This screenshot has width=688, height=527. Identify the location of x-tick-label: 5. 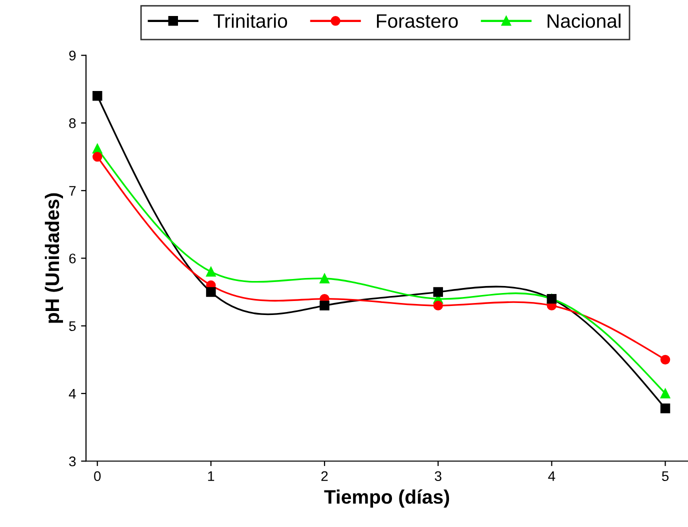
(665, 476).